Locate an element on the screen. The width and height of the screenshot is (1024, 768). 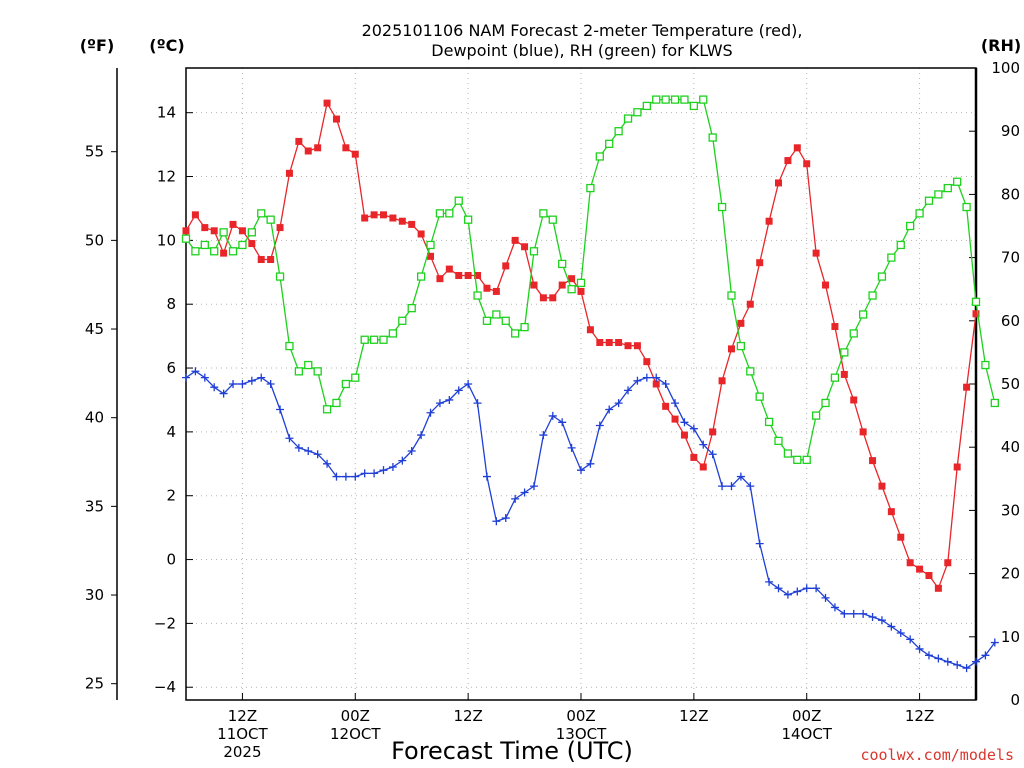
unit-rh-label: (RH) is located at coordinates (1001, 45).